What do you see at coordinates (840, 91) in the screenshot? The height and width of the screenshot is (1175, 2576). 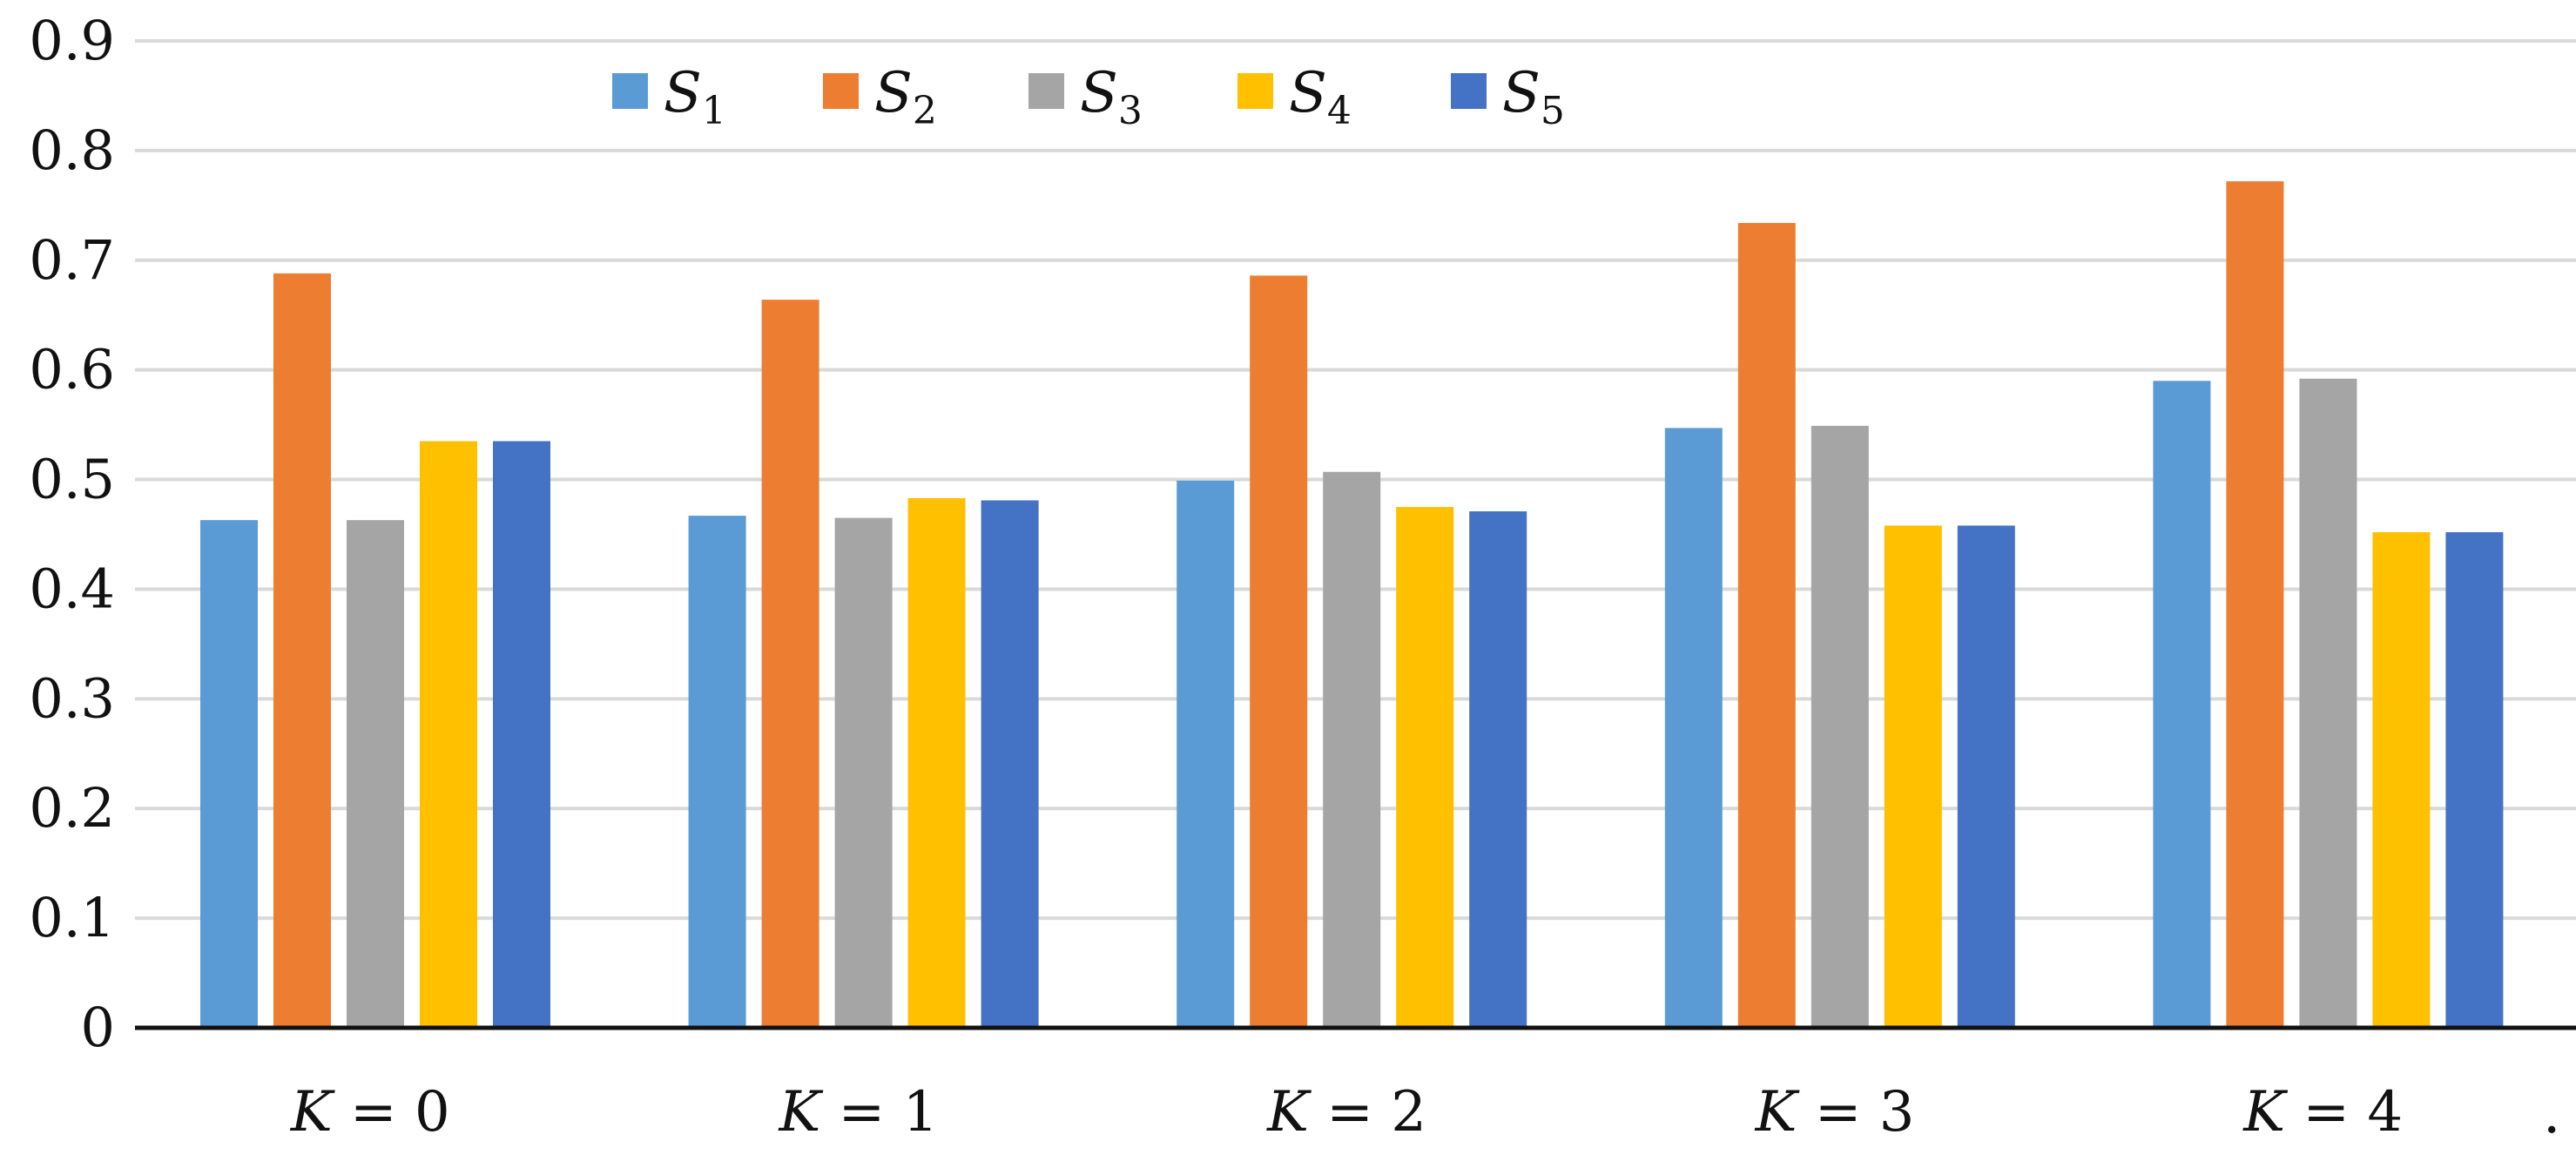 I see `legend-swatch-s2` at bounding box center [840, 91].